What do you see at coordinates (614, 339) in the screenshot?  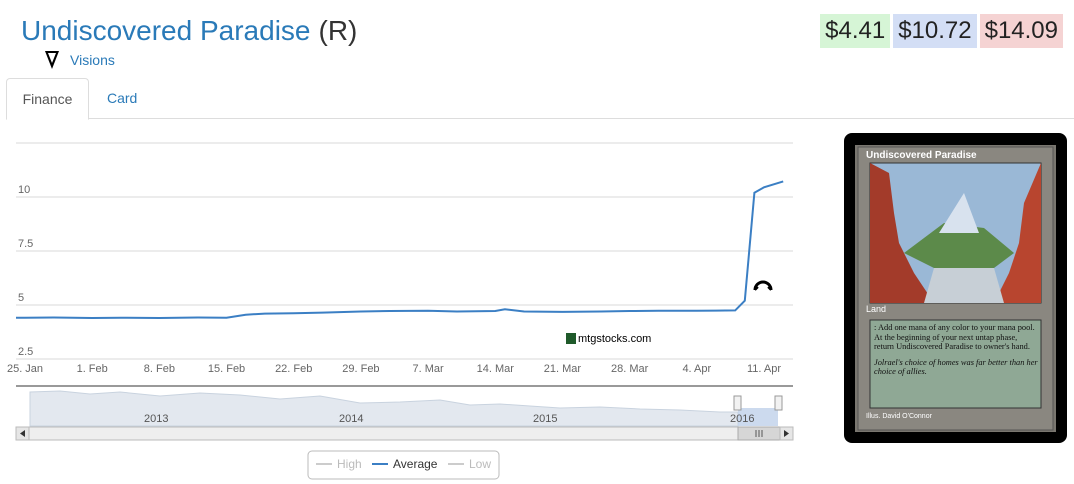 I see `watermark-text: mtgstocks.com` at bounding box center [614, 339].